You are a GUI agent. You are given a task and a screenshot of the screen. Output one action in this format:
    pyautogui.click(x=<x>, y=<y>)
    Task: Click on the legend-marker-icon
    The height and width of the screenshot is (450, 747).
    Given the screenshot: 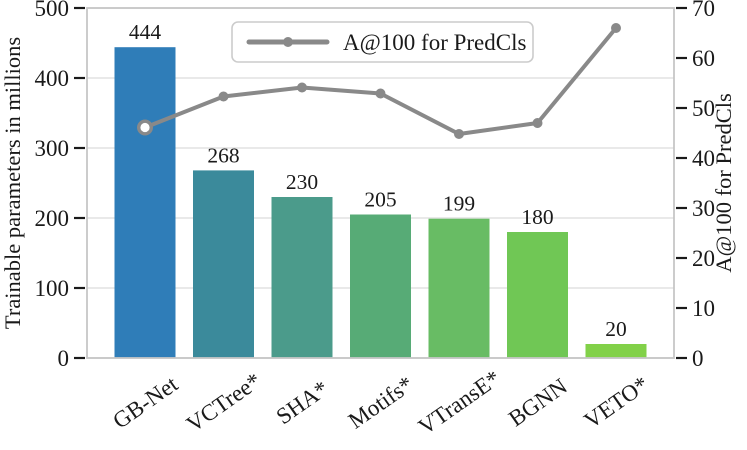 What is the action you would take?
    pyautogui.click(x=288, y=42)
    